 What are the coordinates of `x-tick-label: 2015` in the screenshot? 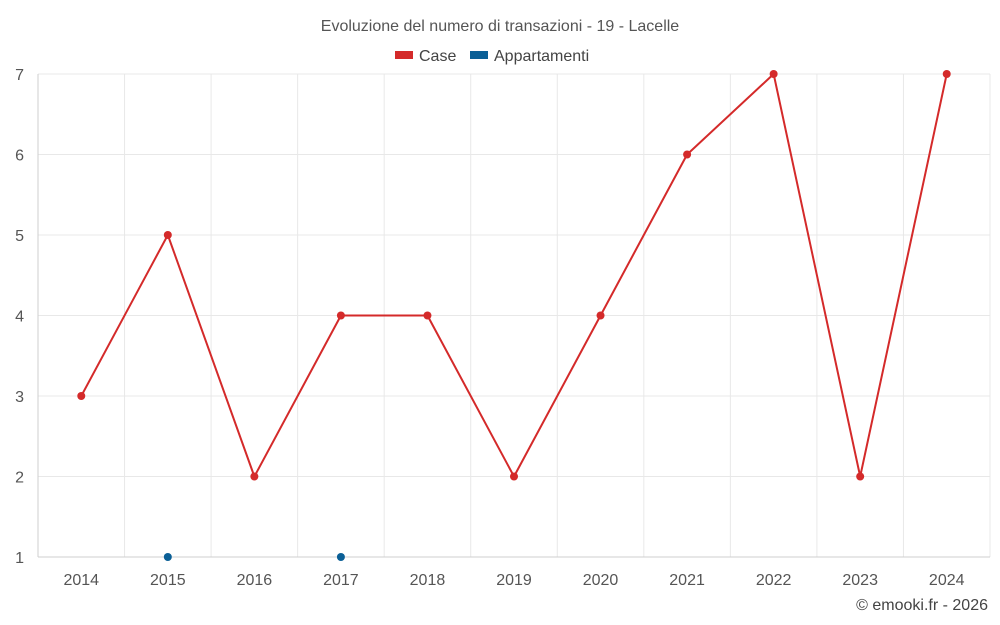 It's located at (168, 580).